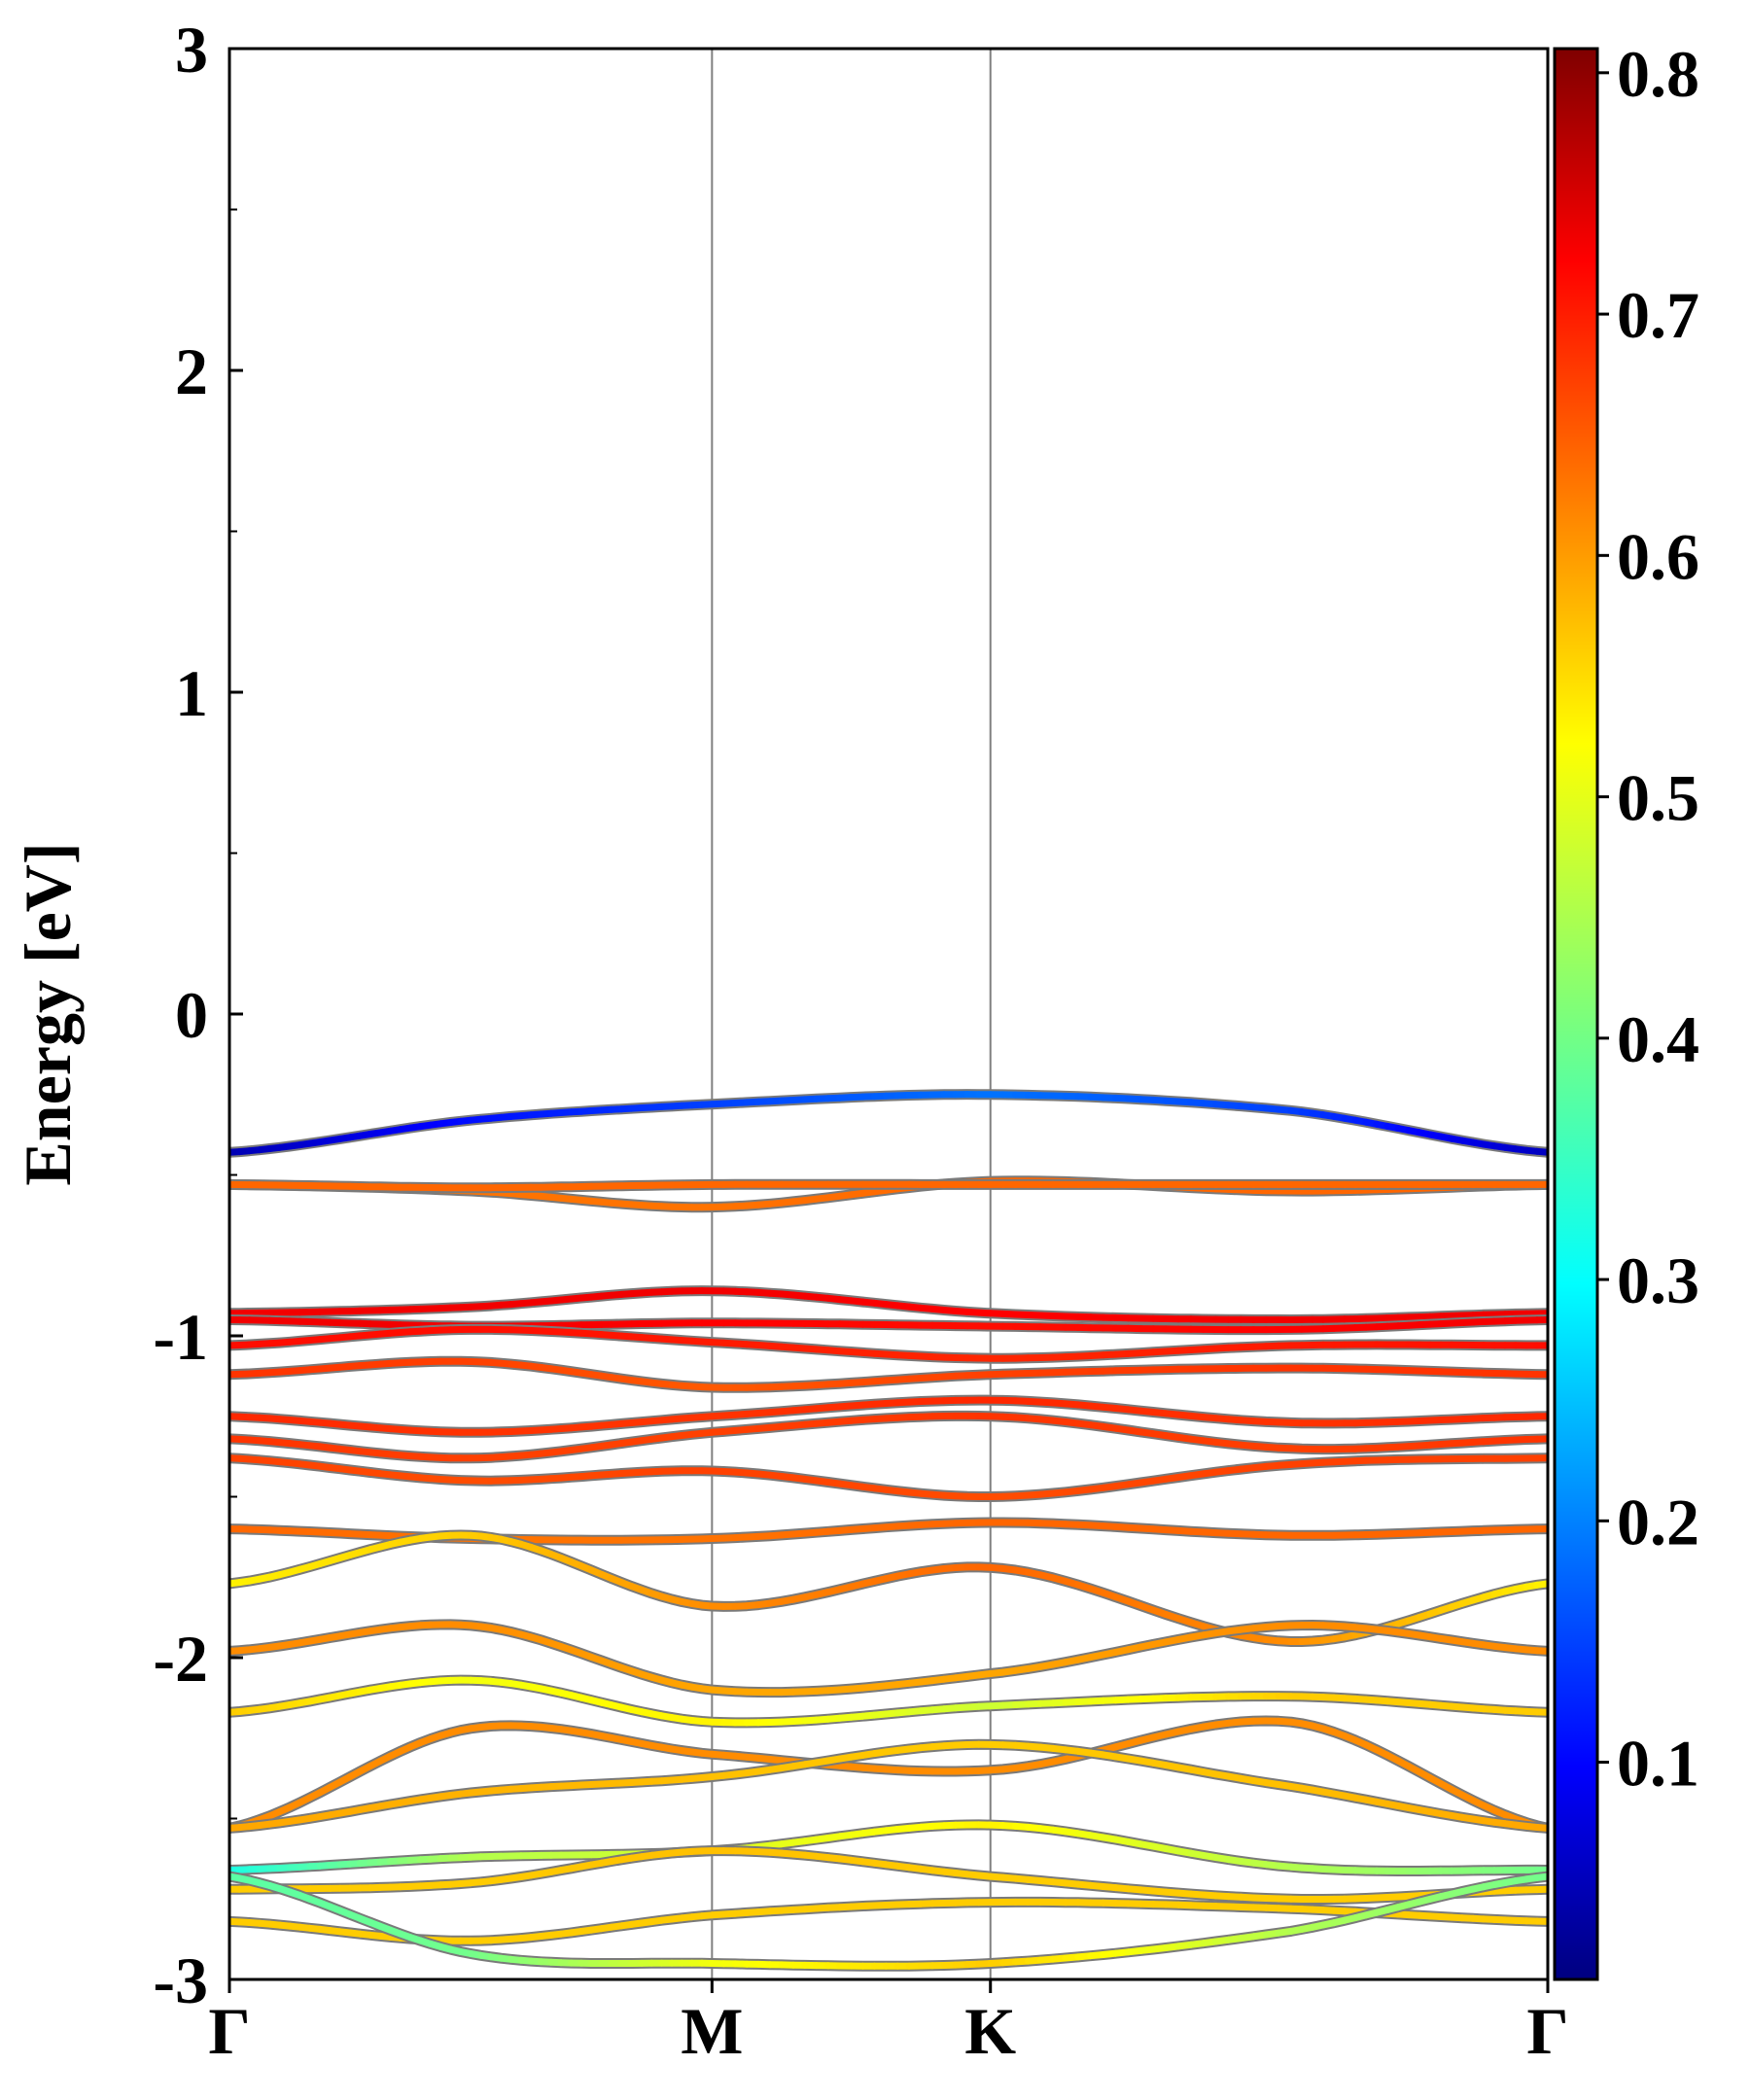  Describe the element at coordinates (191, 1015) in the screenshot. I see `y-tick-label: 0` at that location.